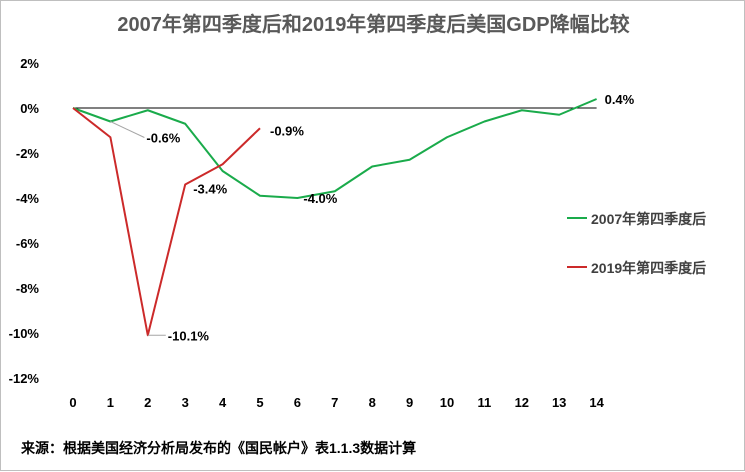  What do you see at coordinates (409, 402) in the screenshot?
I see `x-tick-label: 9` at bounding box center [409, 402].